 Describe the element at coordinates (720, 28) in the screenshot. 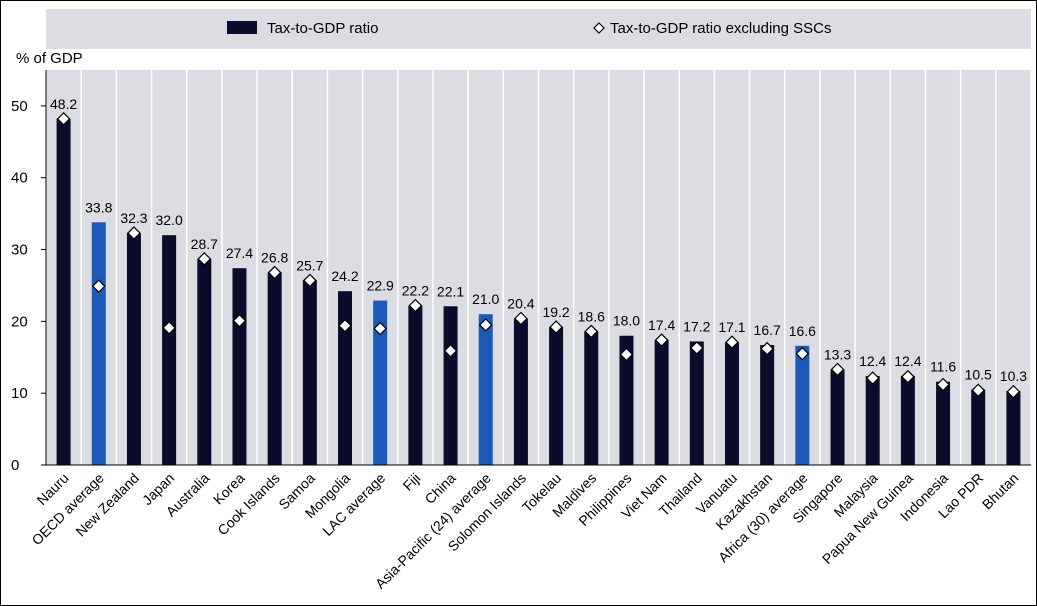

I see `legend-label-tax-to-gdp-ratio-excluding-sscs: Tax-to-GDP ratio excluding SSCs` at that location.